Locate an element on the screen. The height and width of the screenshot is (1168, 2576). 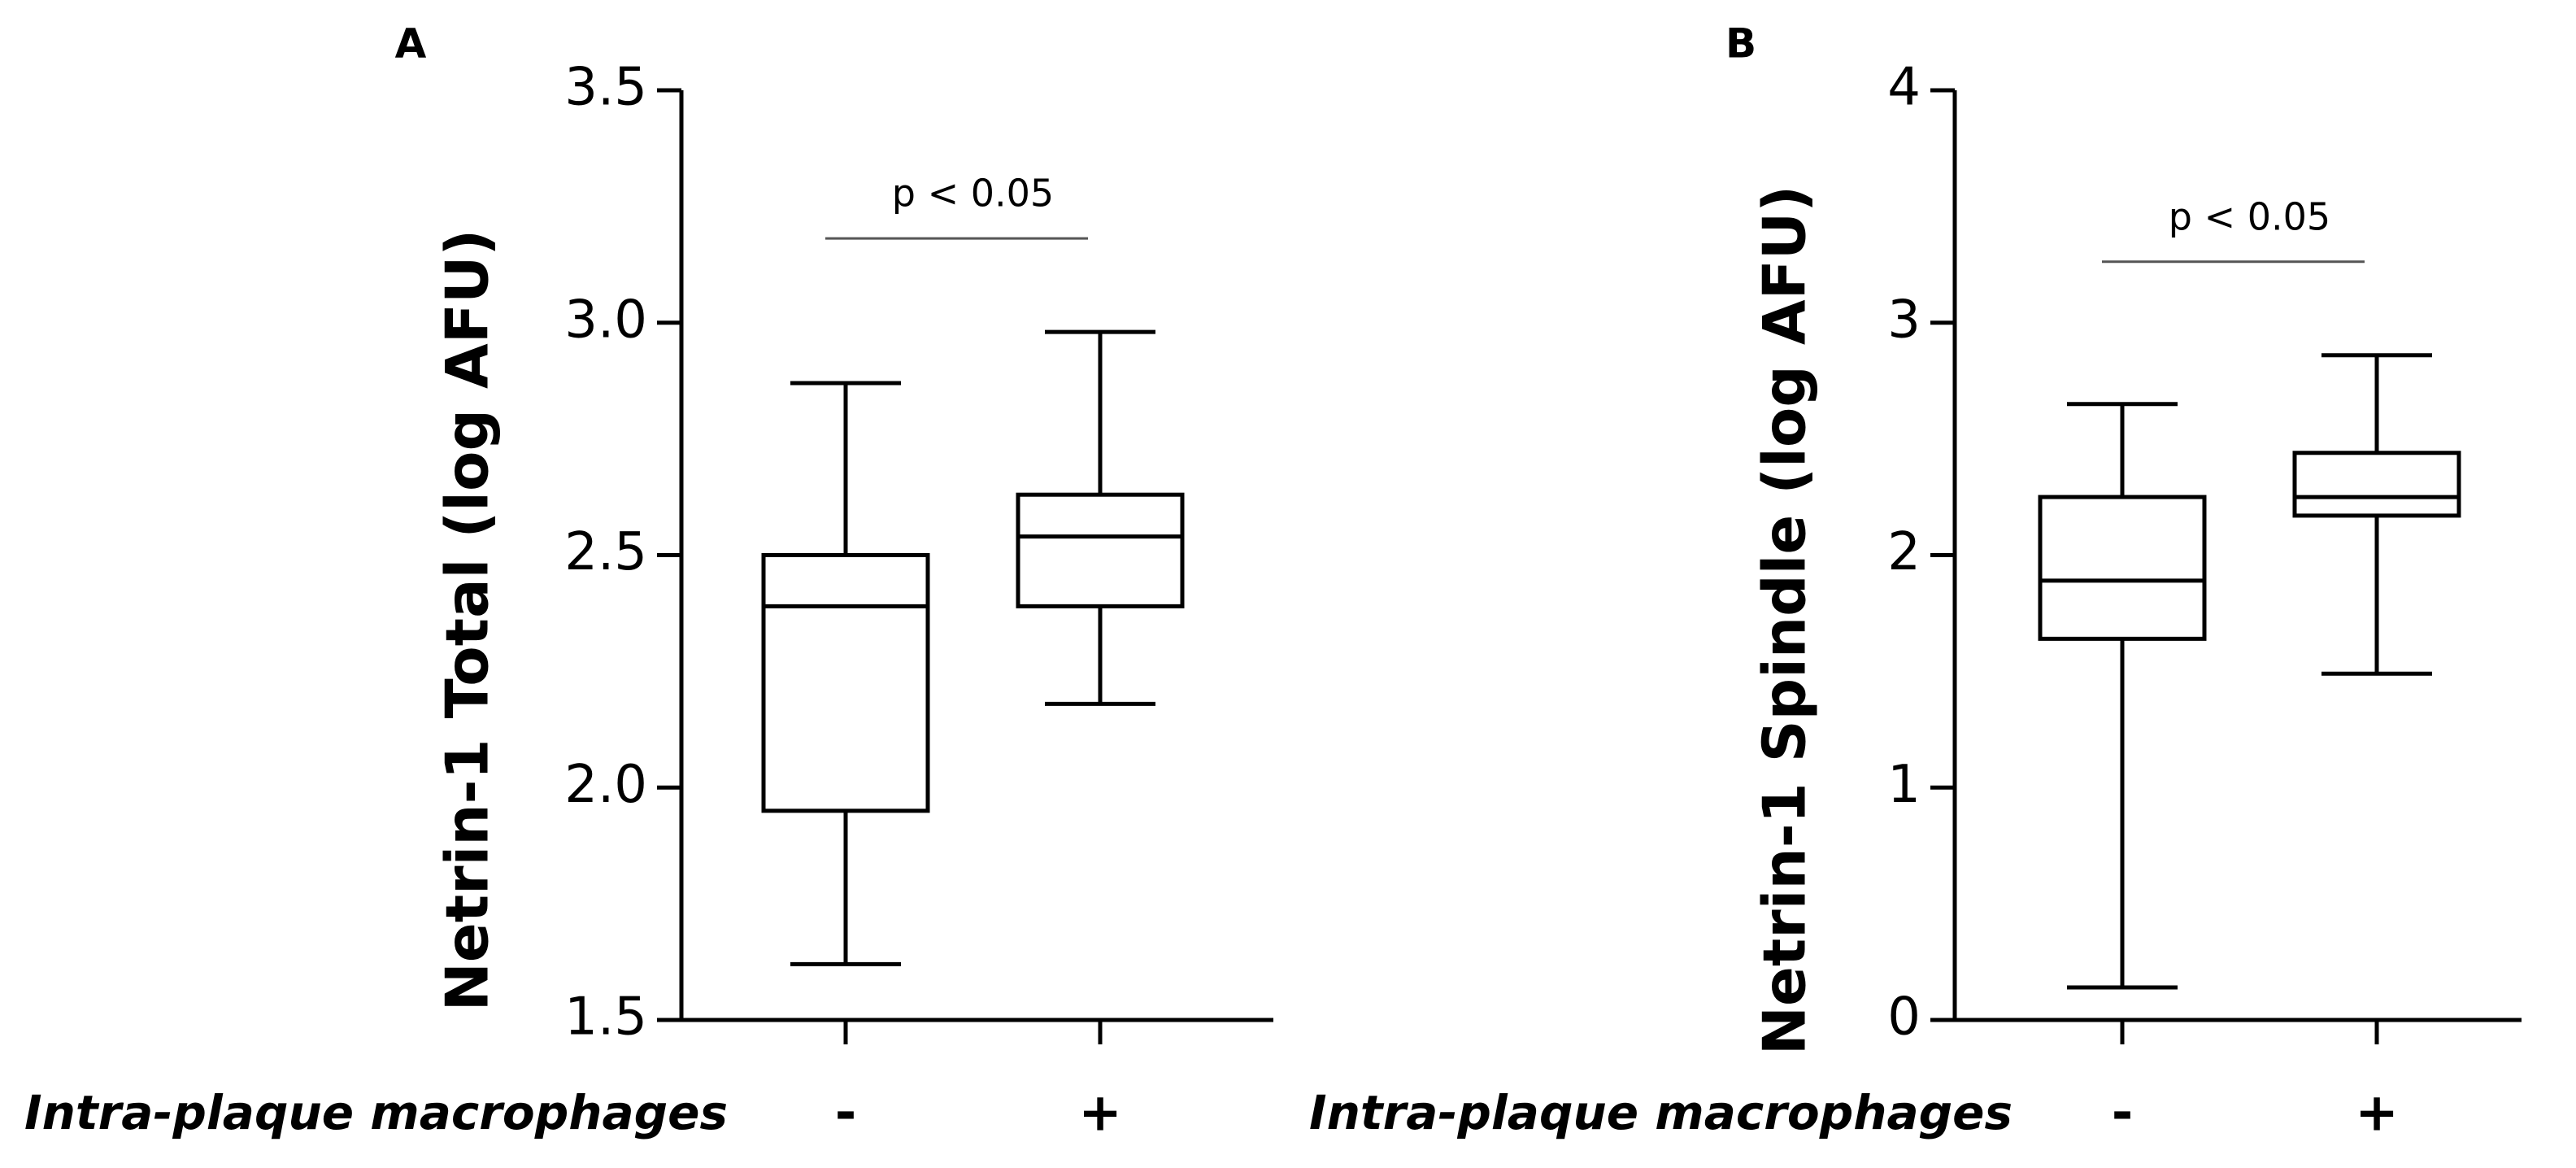
panel-label: B is located at coordinates (1741, 44).